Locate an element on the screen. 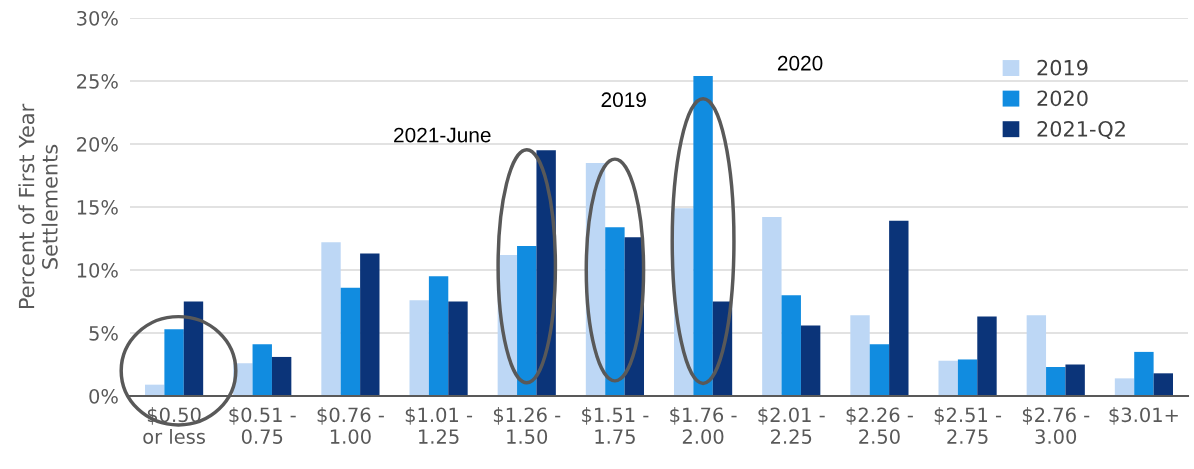 This screenshot has width=1194, height=469. annotation: 2019 is located at coordinates (623, 100).